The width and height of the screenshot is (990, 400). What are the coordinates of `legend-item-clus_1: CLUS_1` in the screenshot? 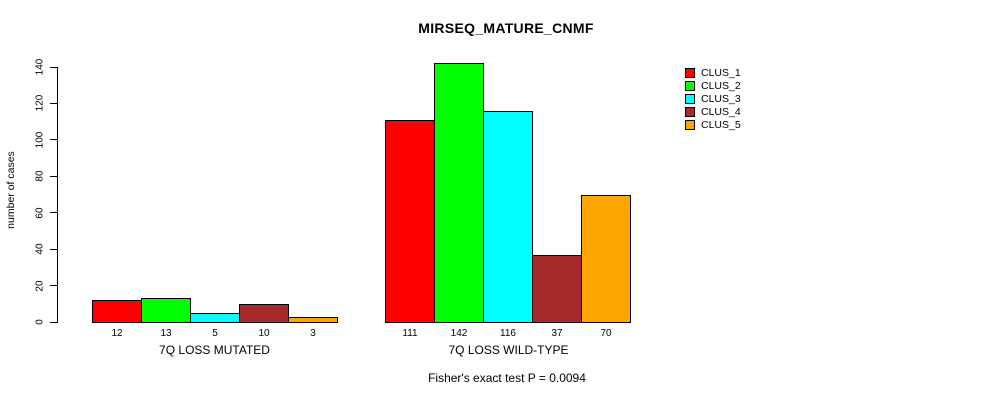 It's located at (713, 72).